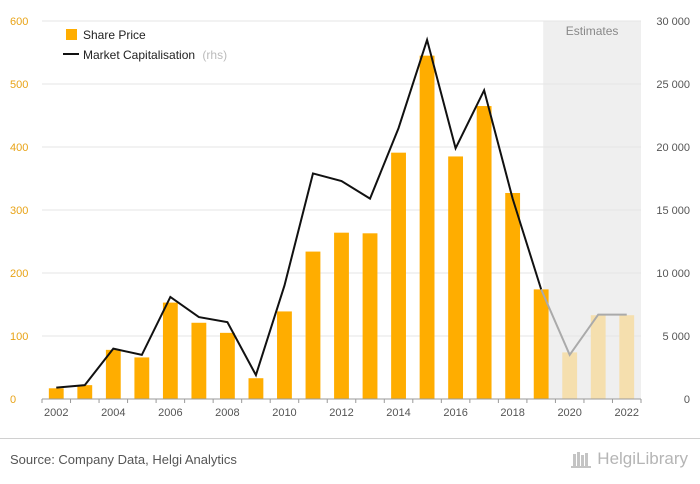 The image size is (700, 484). Describe the element at coordinates (84, 392) in the screenshot. I see `bar-share-price-2003` at that location.